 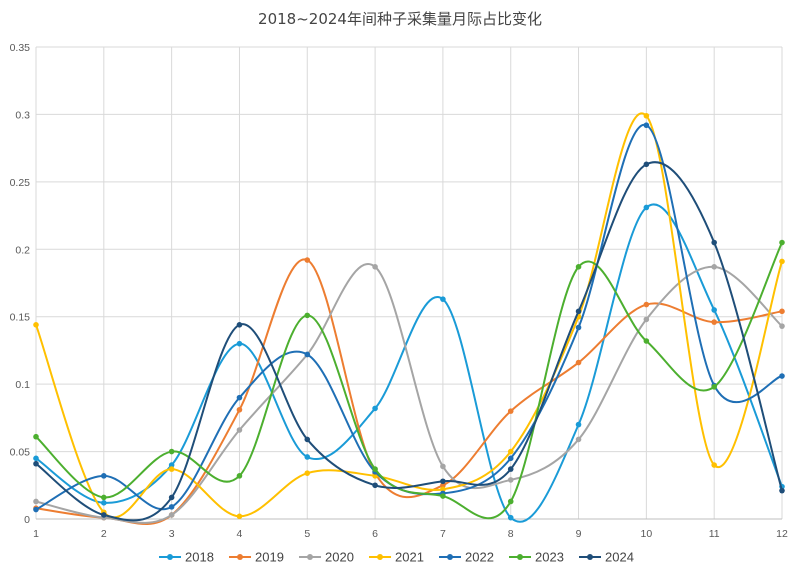 I want to click on y-tick-label: 0, so click(x=27, y=520).